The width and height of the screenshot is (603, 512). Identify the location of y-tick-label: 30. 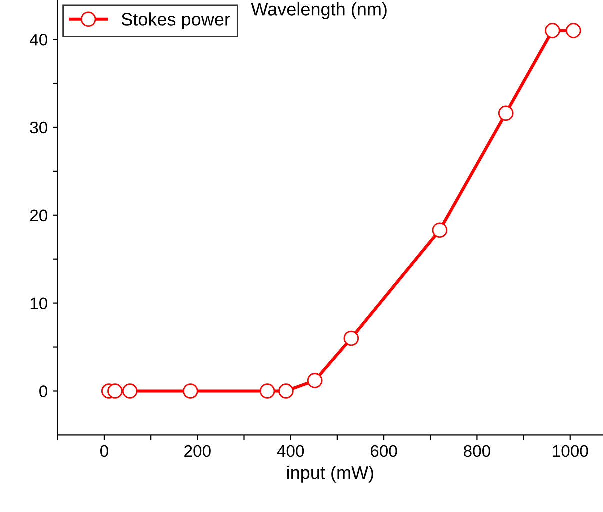
(39, 128).